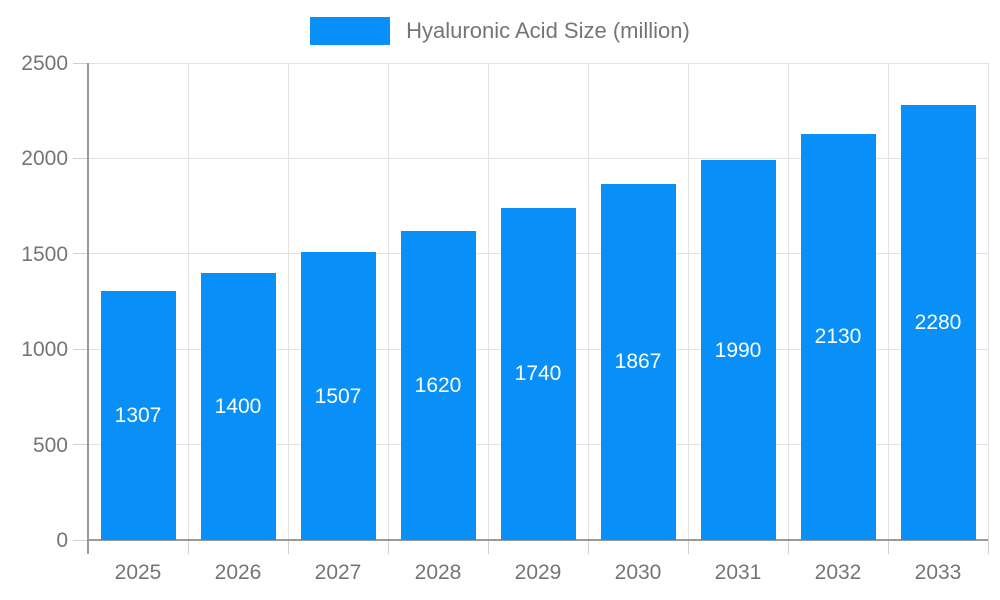 The image size is (1000, 600). Describe the element at coordinates (50, 445) in the screenshot. I see `y-axis-tick-label: 500` at that location.